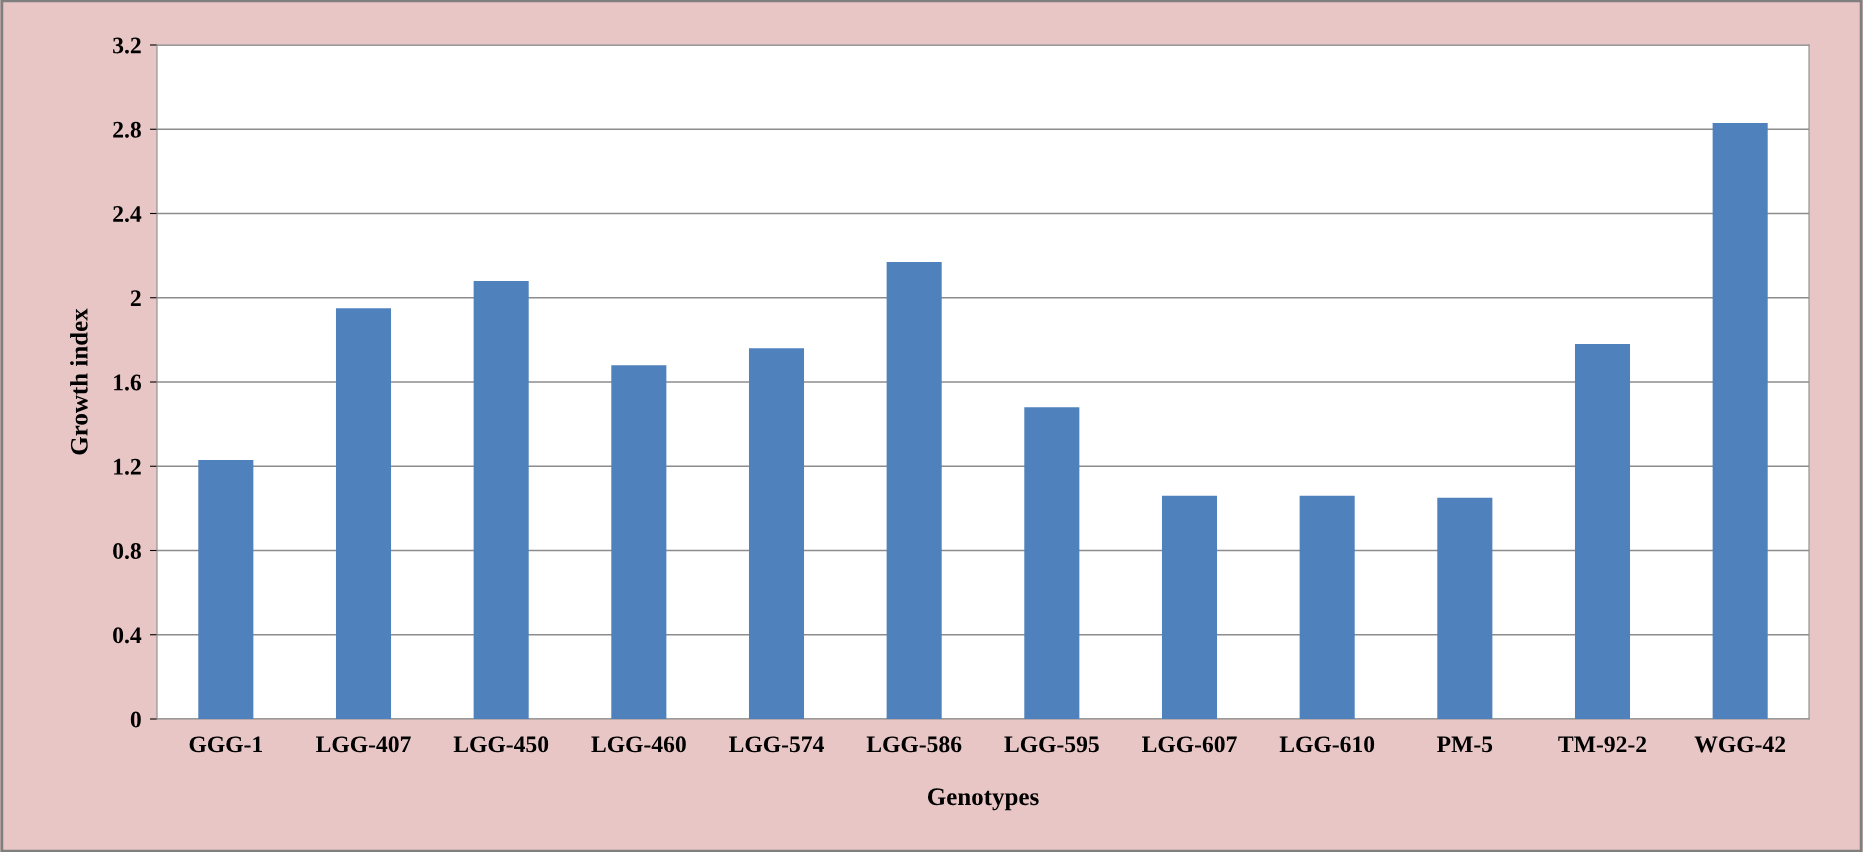 Image resolution: width=1863 pixels, height=852 pixels. I want to click on x-tick-label: GGG-1, so click(225, 744).